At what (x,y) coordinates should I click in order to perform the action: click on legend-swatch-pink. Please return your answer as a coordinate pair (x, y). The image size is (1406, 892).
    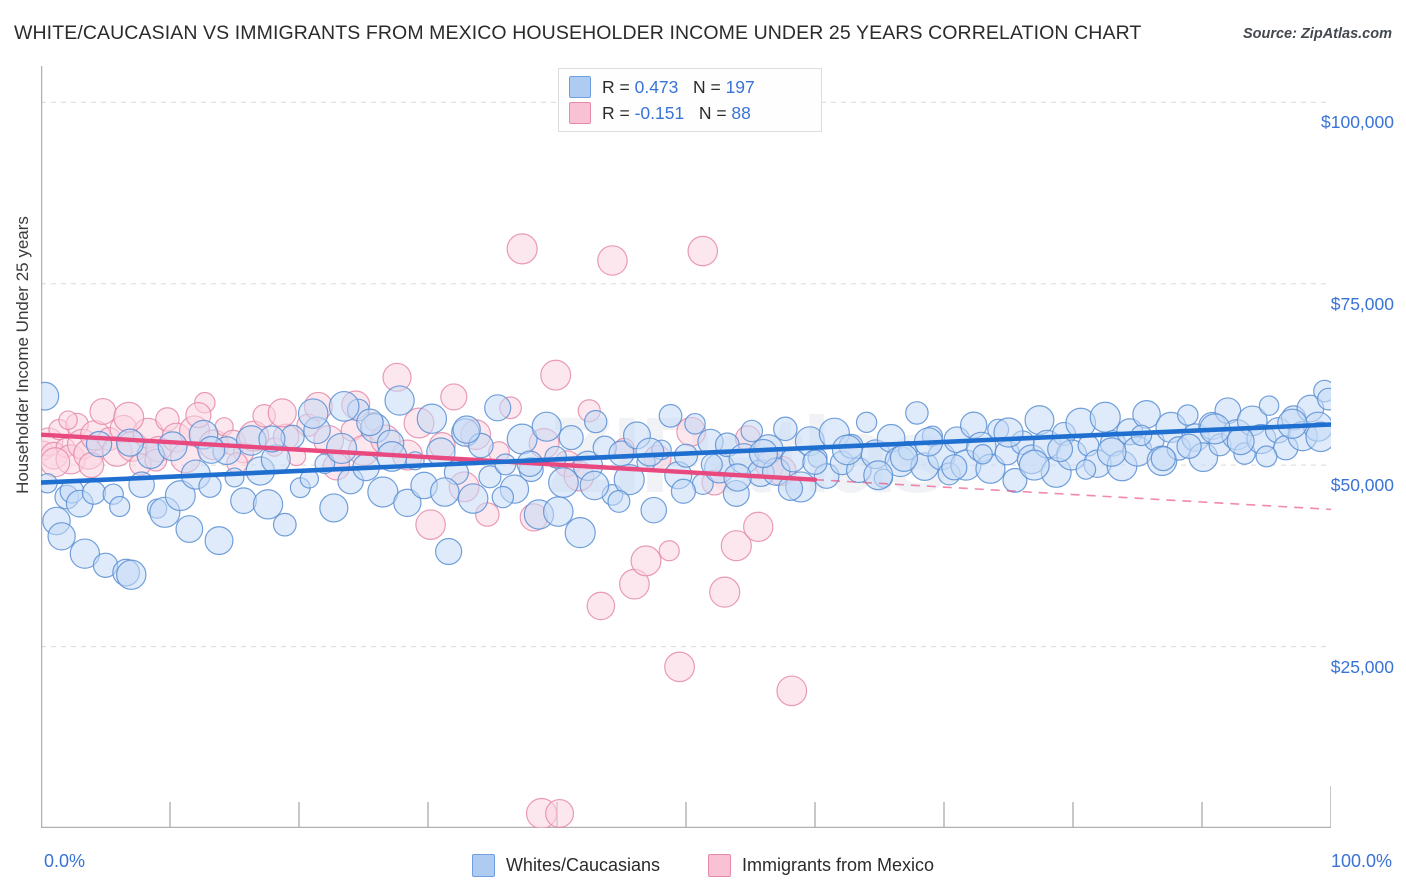
    Looking at the image, I should click on (580, 113).